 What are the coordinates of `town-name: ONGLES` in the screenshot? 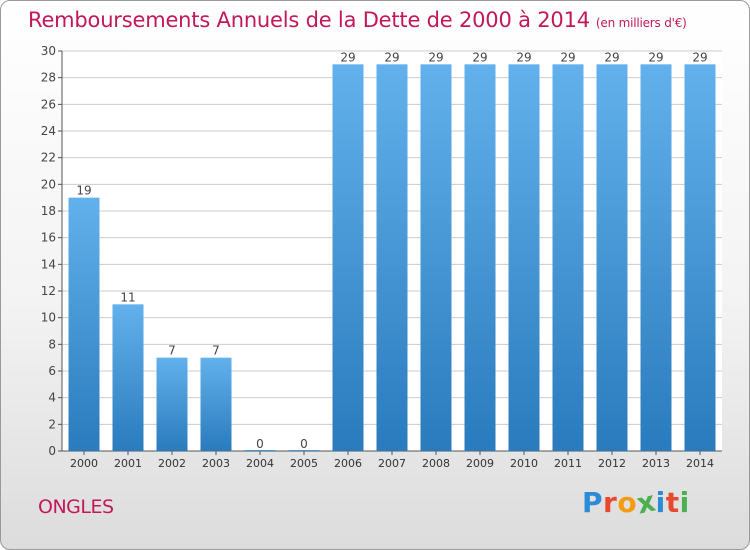 It's located at (76, 507).